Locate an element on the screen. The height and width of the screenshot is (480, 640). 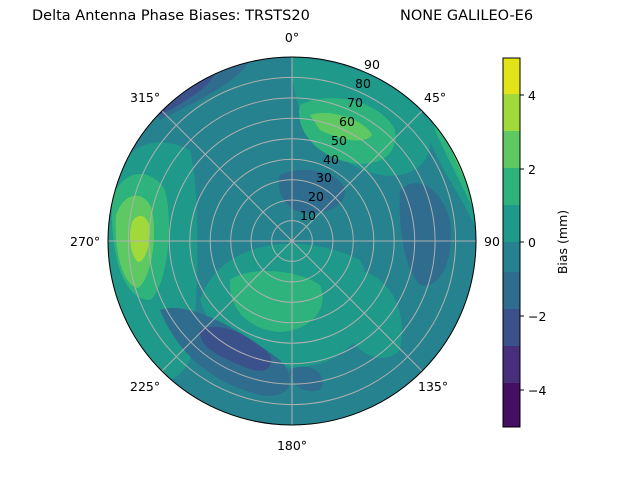
radial-label-80: 80 is located at coordinates (363, 83).